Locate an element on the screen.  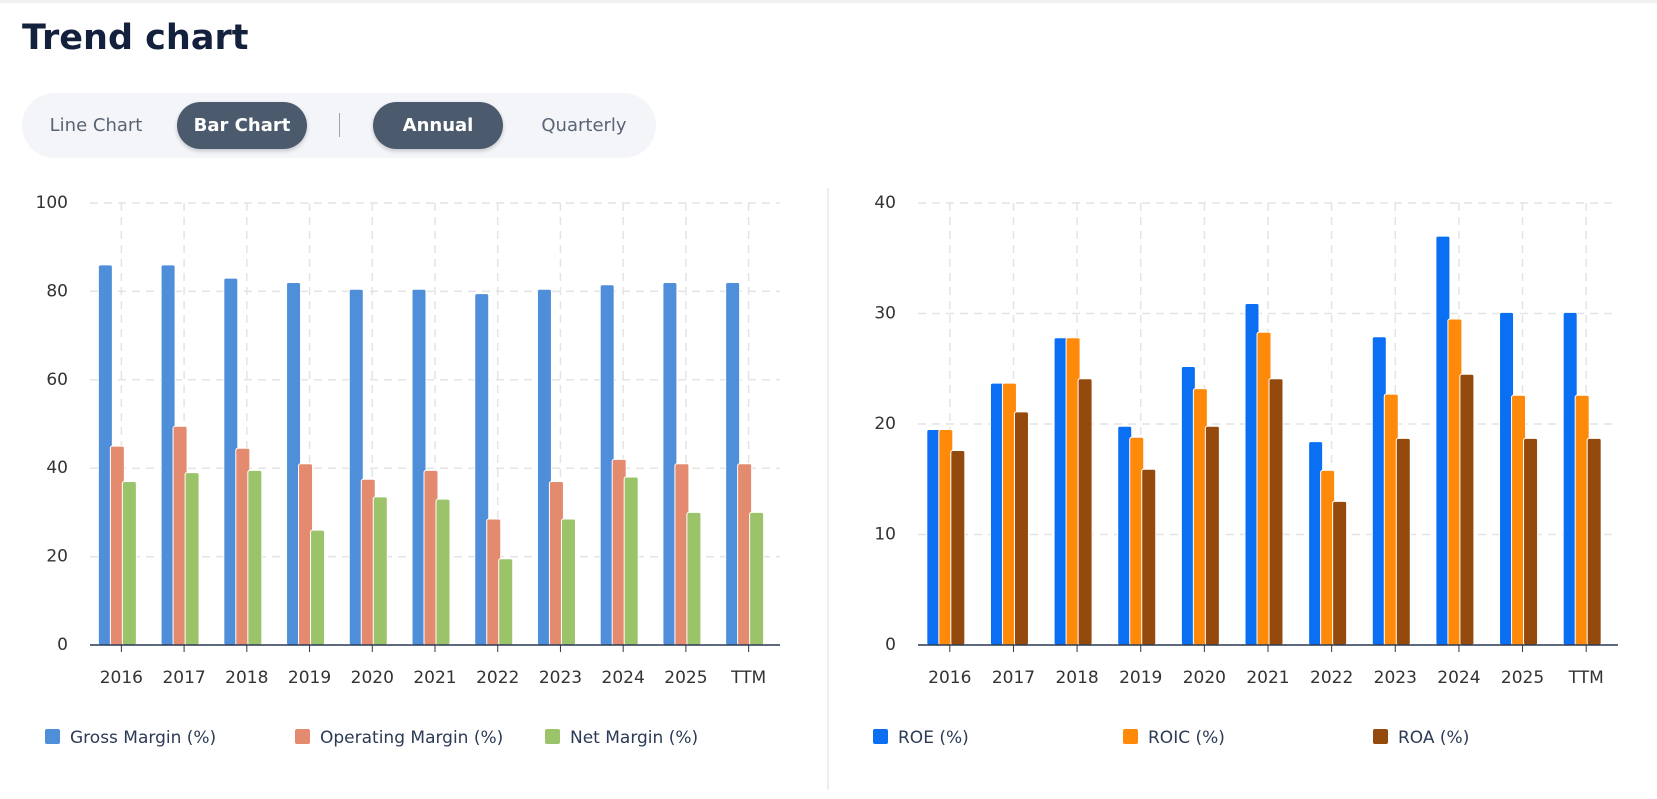
legend: ROE (%) is located at coordinates (933, 738).